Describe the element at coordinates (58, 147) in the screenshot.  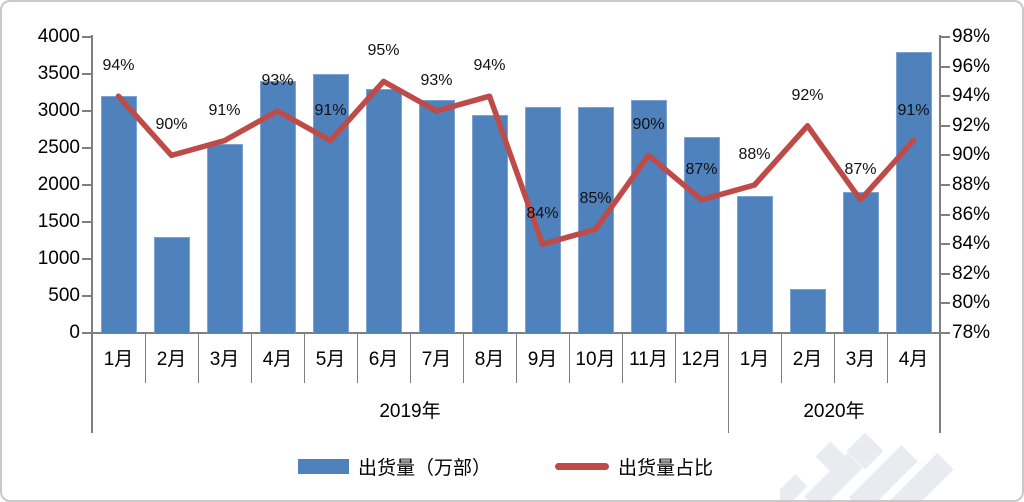
I see `left-axis-tick-label: 2500` at that location.